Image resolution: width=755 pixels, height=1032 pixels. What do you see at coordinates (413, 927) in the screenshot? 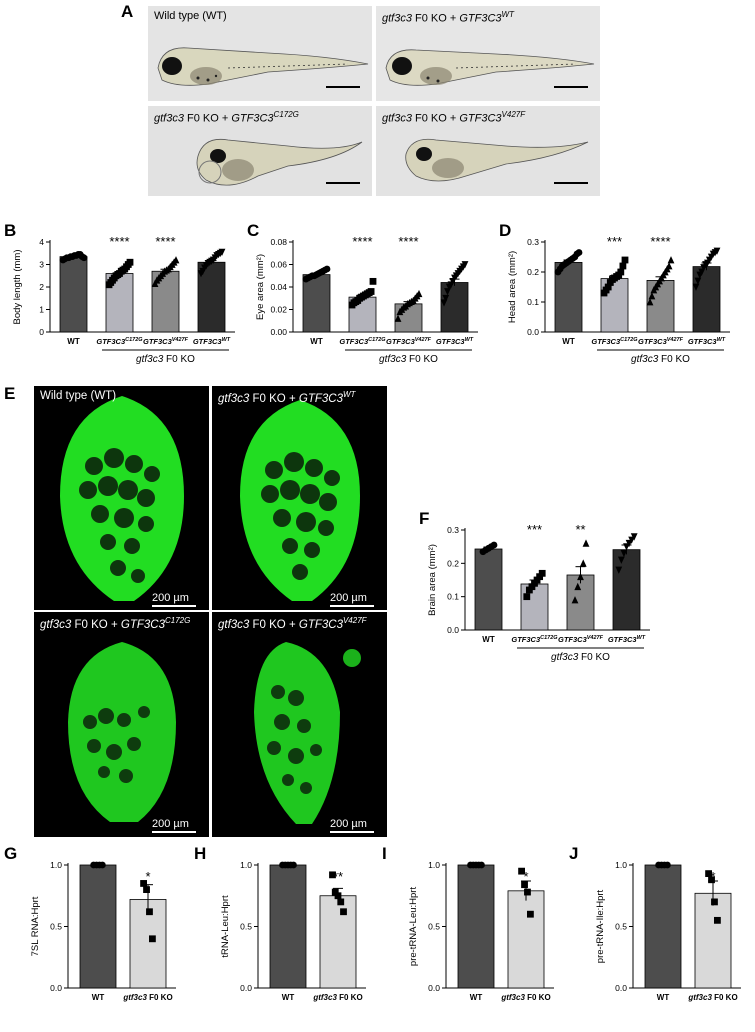
I see `y-axis-label: pre-tRNA-Leu:Hprt` at bounding box center [413, 927].